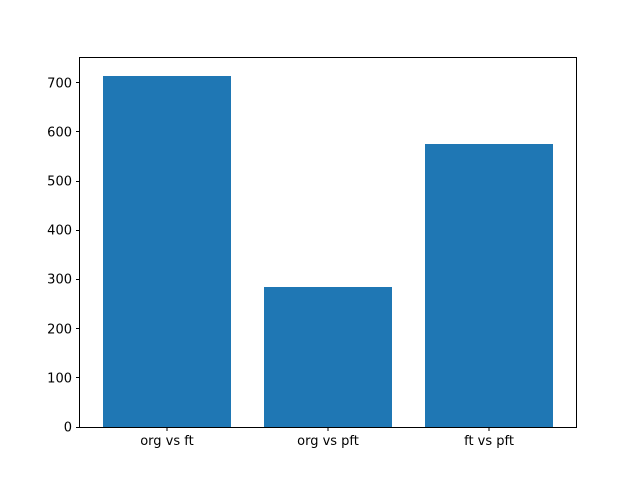  Describe the element at coordinates (59, 231) in the screenshot. I see `y-tick-label: 400` at that location.